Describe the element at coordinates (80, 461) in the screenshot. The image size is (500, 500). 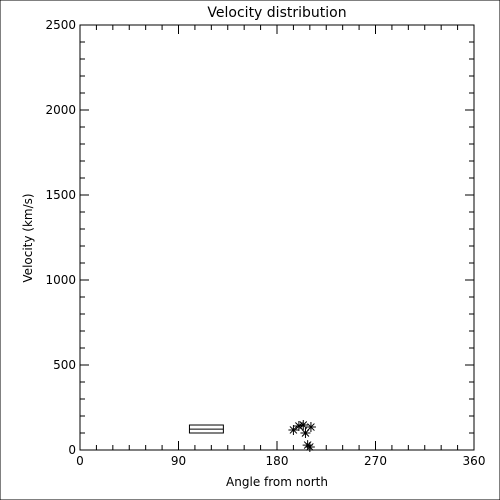
I see `x-tick-label: 0` at that location.